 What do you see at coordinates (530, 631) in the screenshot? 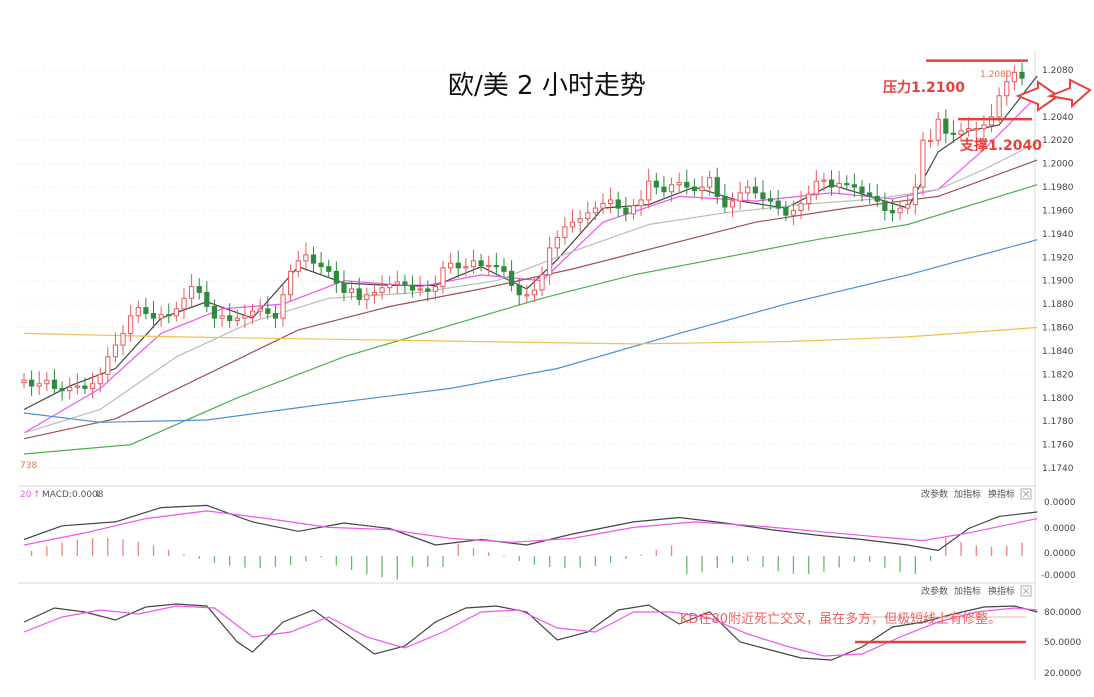
I see `kd-d-line` at bounding box center [530, 631].